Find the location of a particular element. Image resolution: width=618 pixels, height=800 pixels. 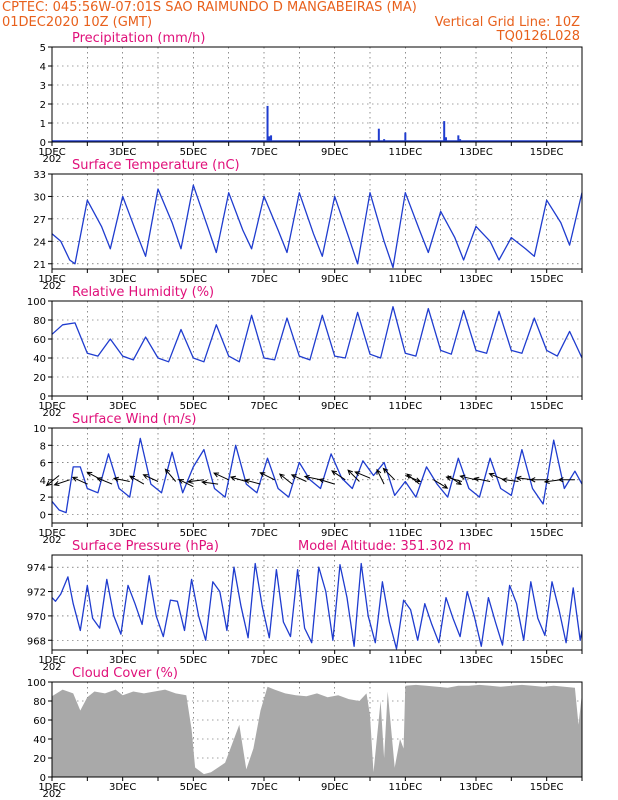

precip-xtick-label: 11DEC is located at coordinates (405, 152).